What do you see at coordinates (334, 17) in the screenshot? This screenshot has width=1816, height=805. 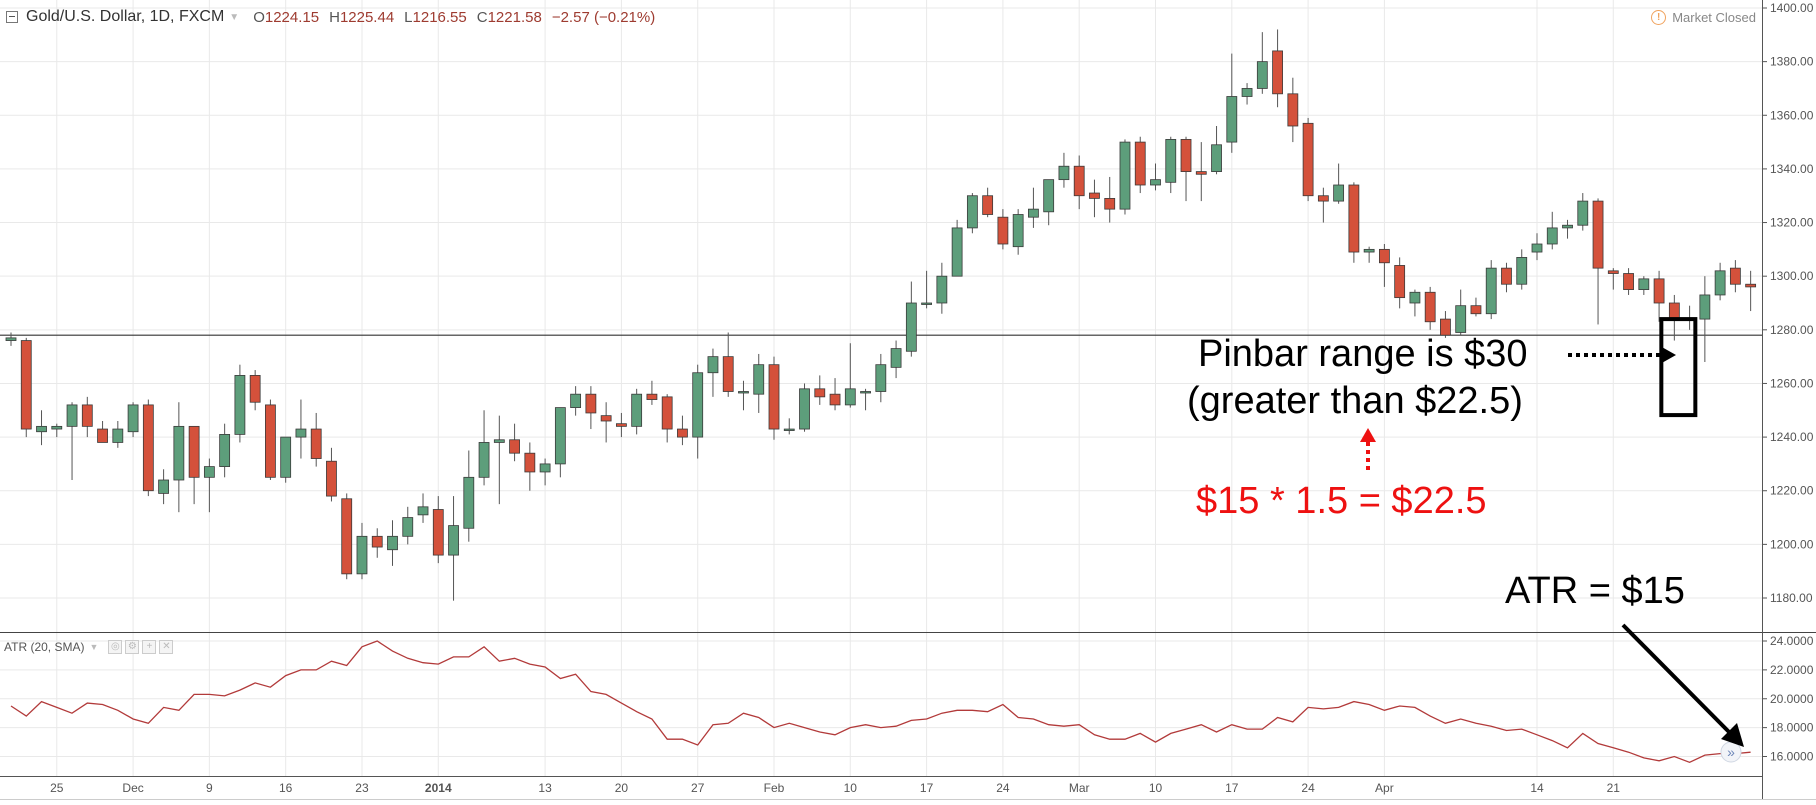 I see `high-label: H` at bounding box center [334, 17].